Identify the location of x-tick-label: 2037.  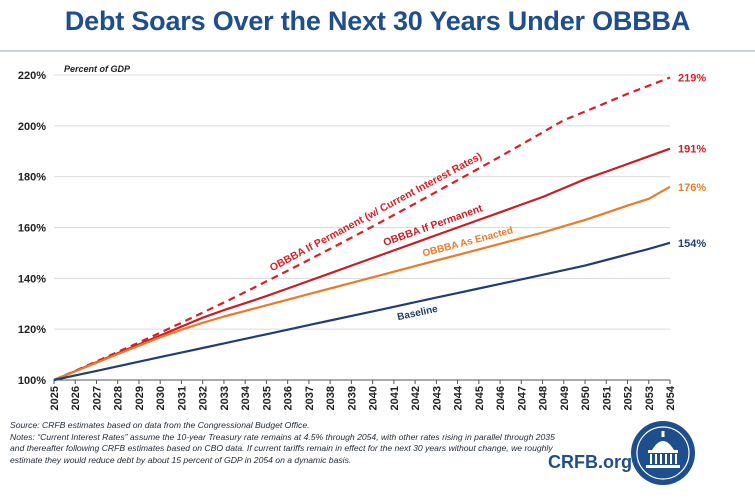
(310, 398).